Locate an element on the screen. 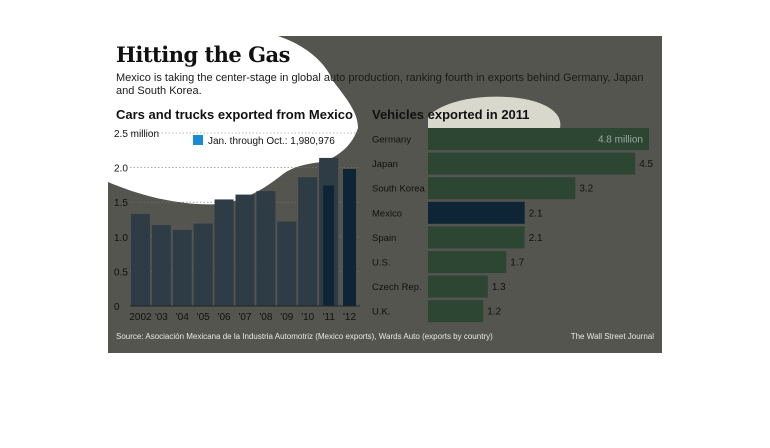 Image resolution: width=770 pixels, height=448 pixels. x-tick-label: '11 is located at coordinates (328, 317).